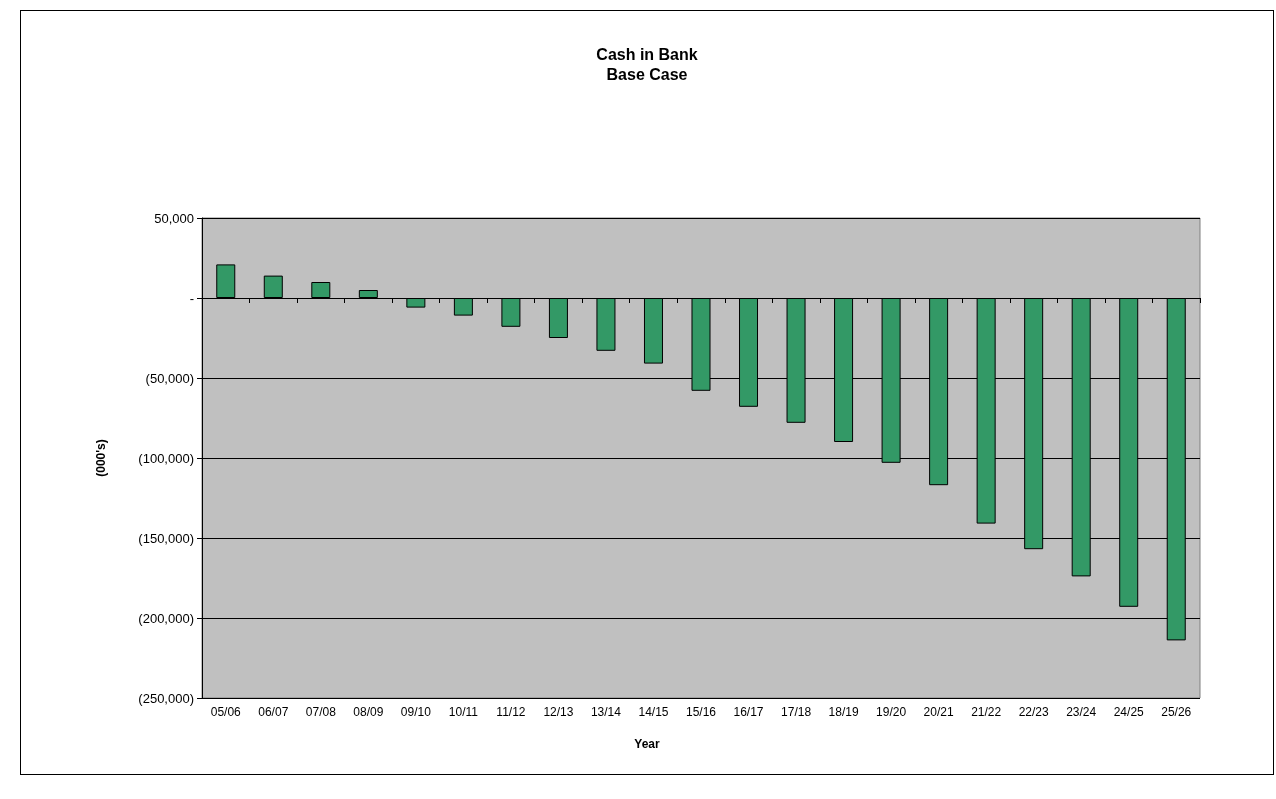  I want to click on x-tick-label: 24/25, so click(1129, 712).